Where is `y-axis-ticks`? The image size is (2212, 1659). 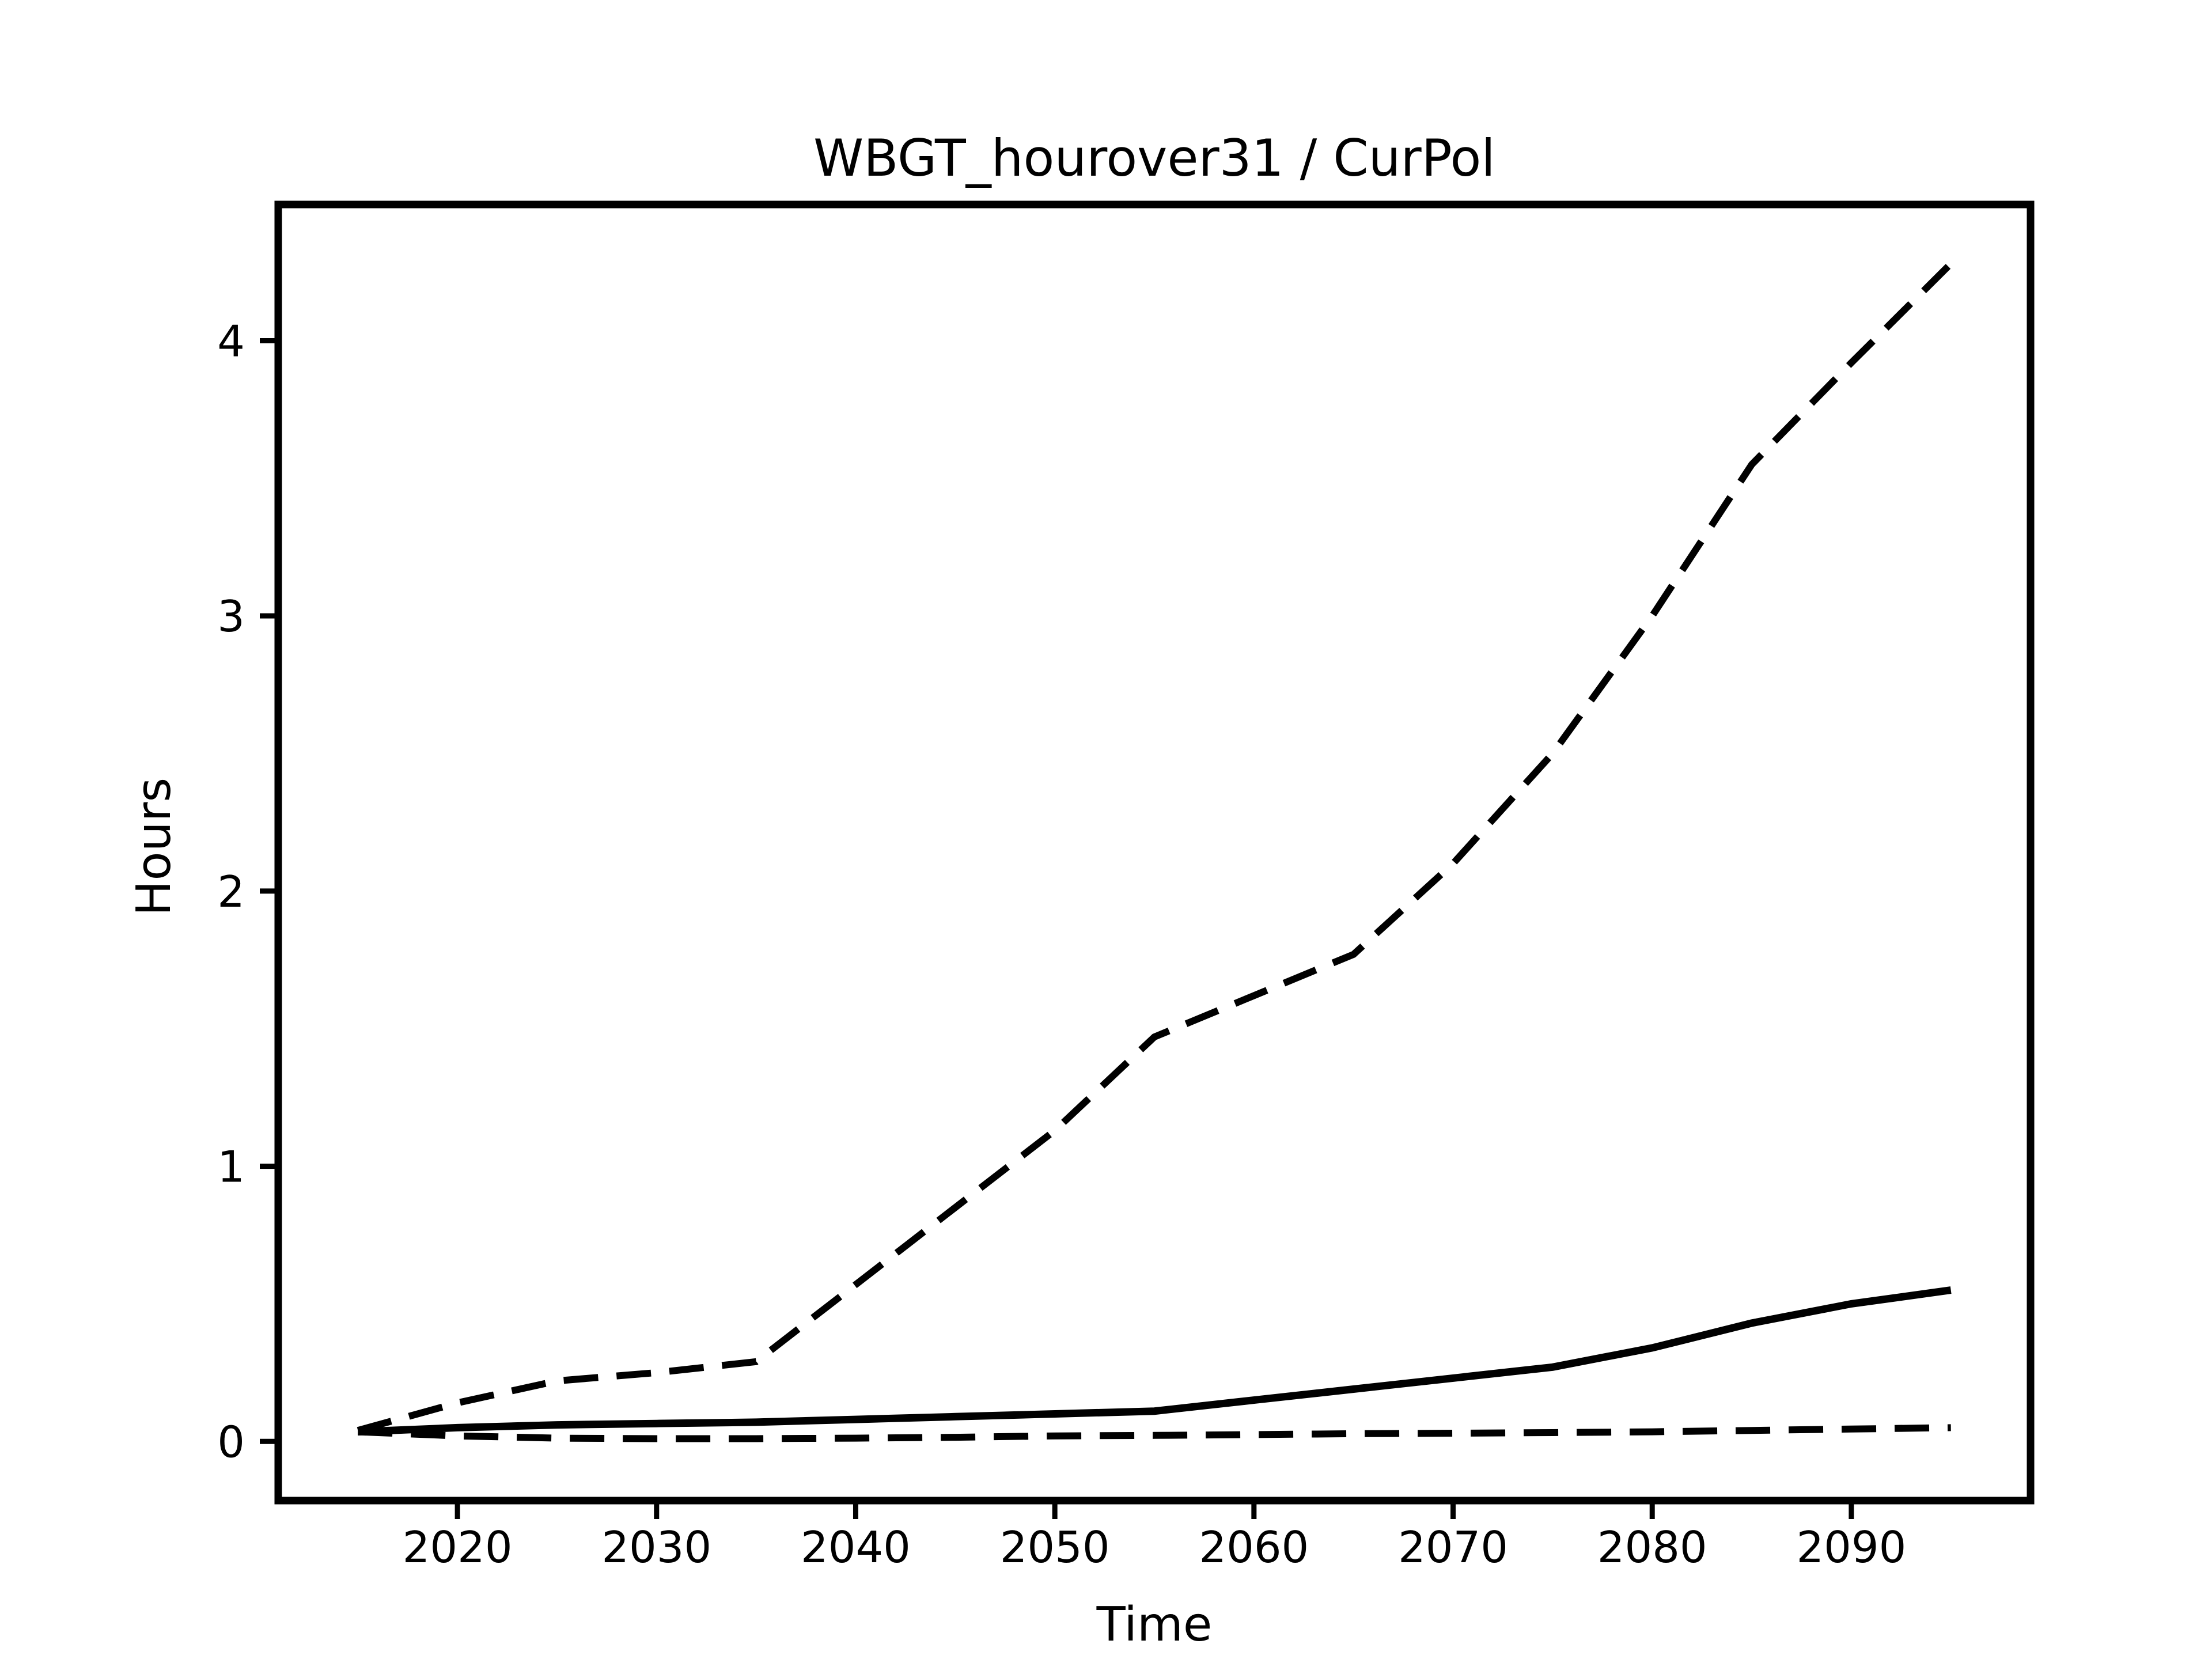
y-axis-ticks is located at coordinates (269, 891).